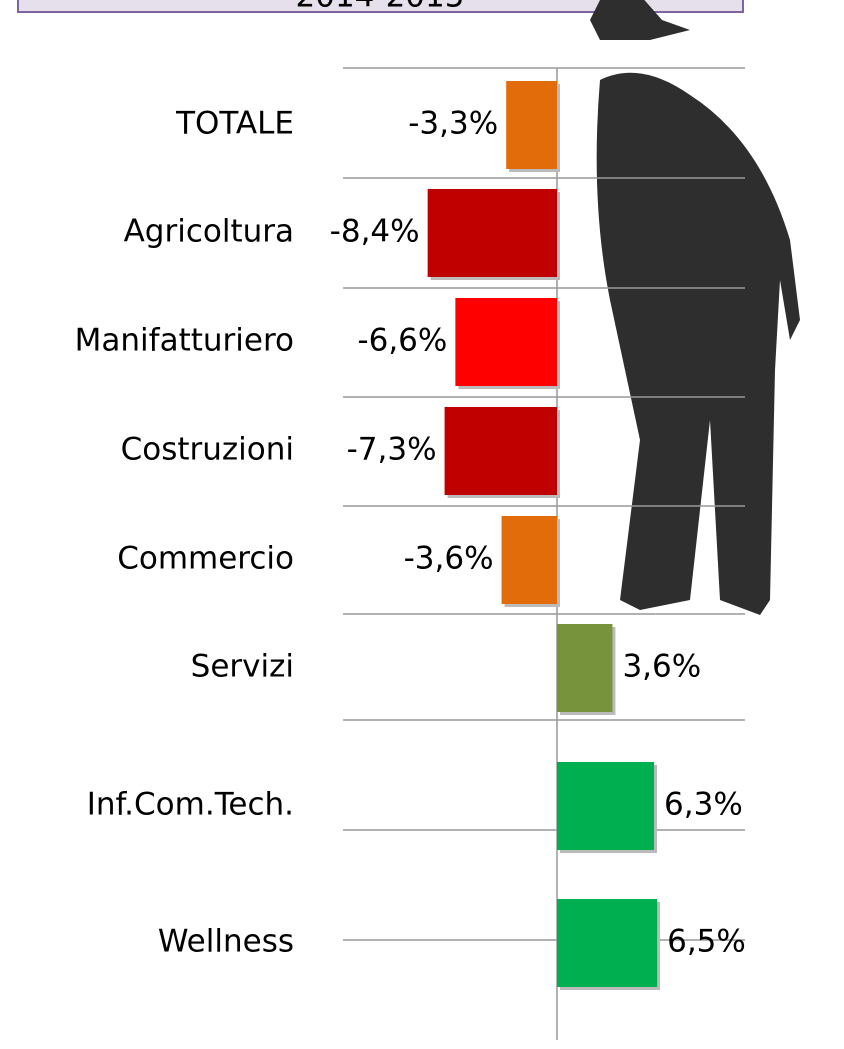 Image resolution: width=844 pixels, height=1049 pixels. I want to click on value-label: 3,6%, so click(661, 667).